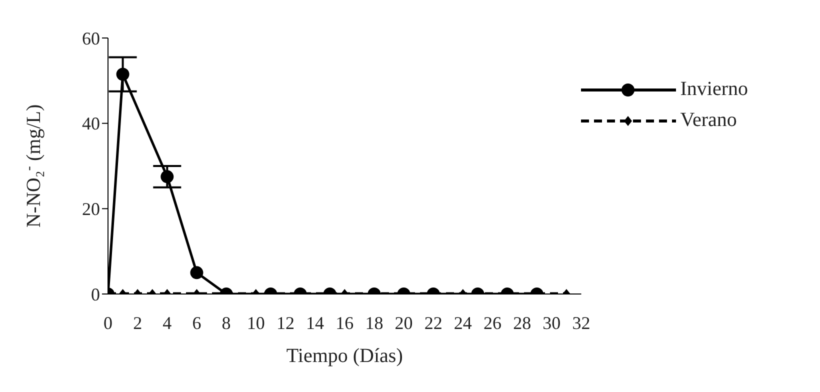 The image size is (820, 392). I want to click on x-tick-label: 32, so click(581, 322).